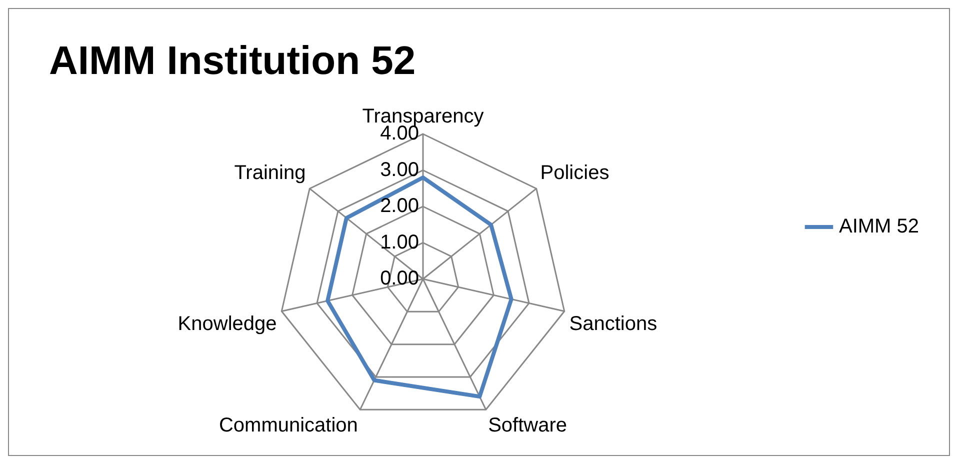 This screenshot has width=956, height=464. Describe the element at coordinates (399, 206) in the screenshot. I see `y-tick-label: 2.00` at that location.